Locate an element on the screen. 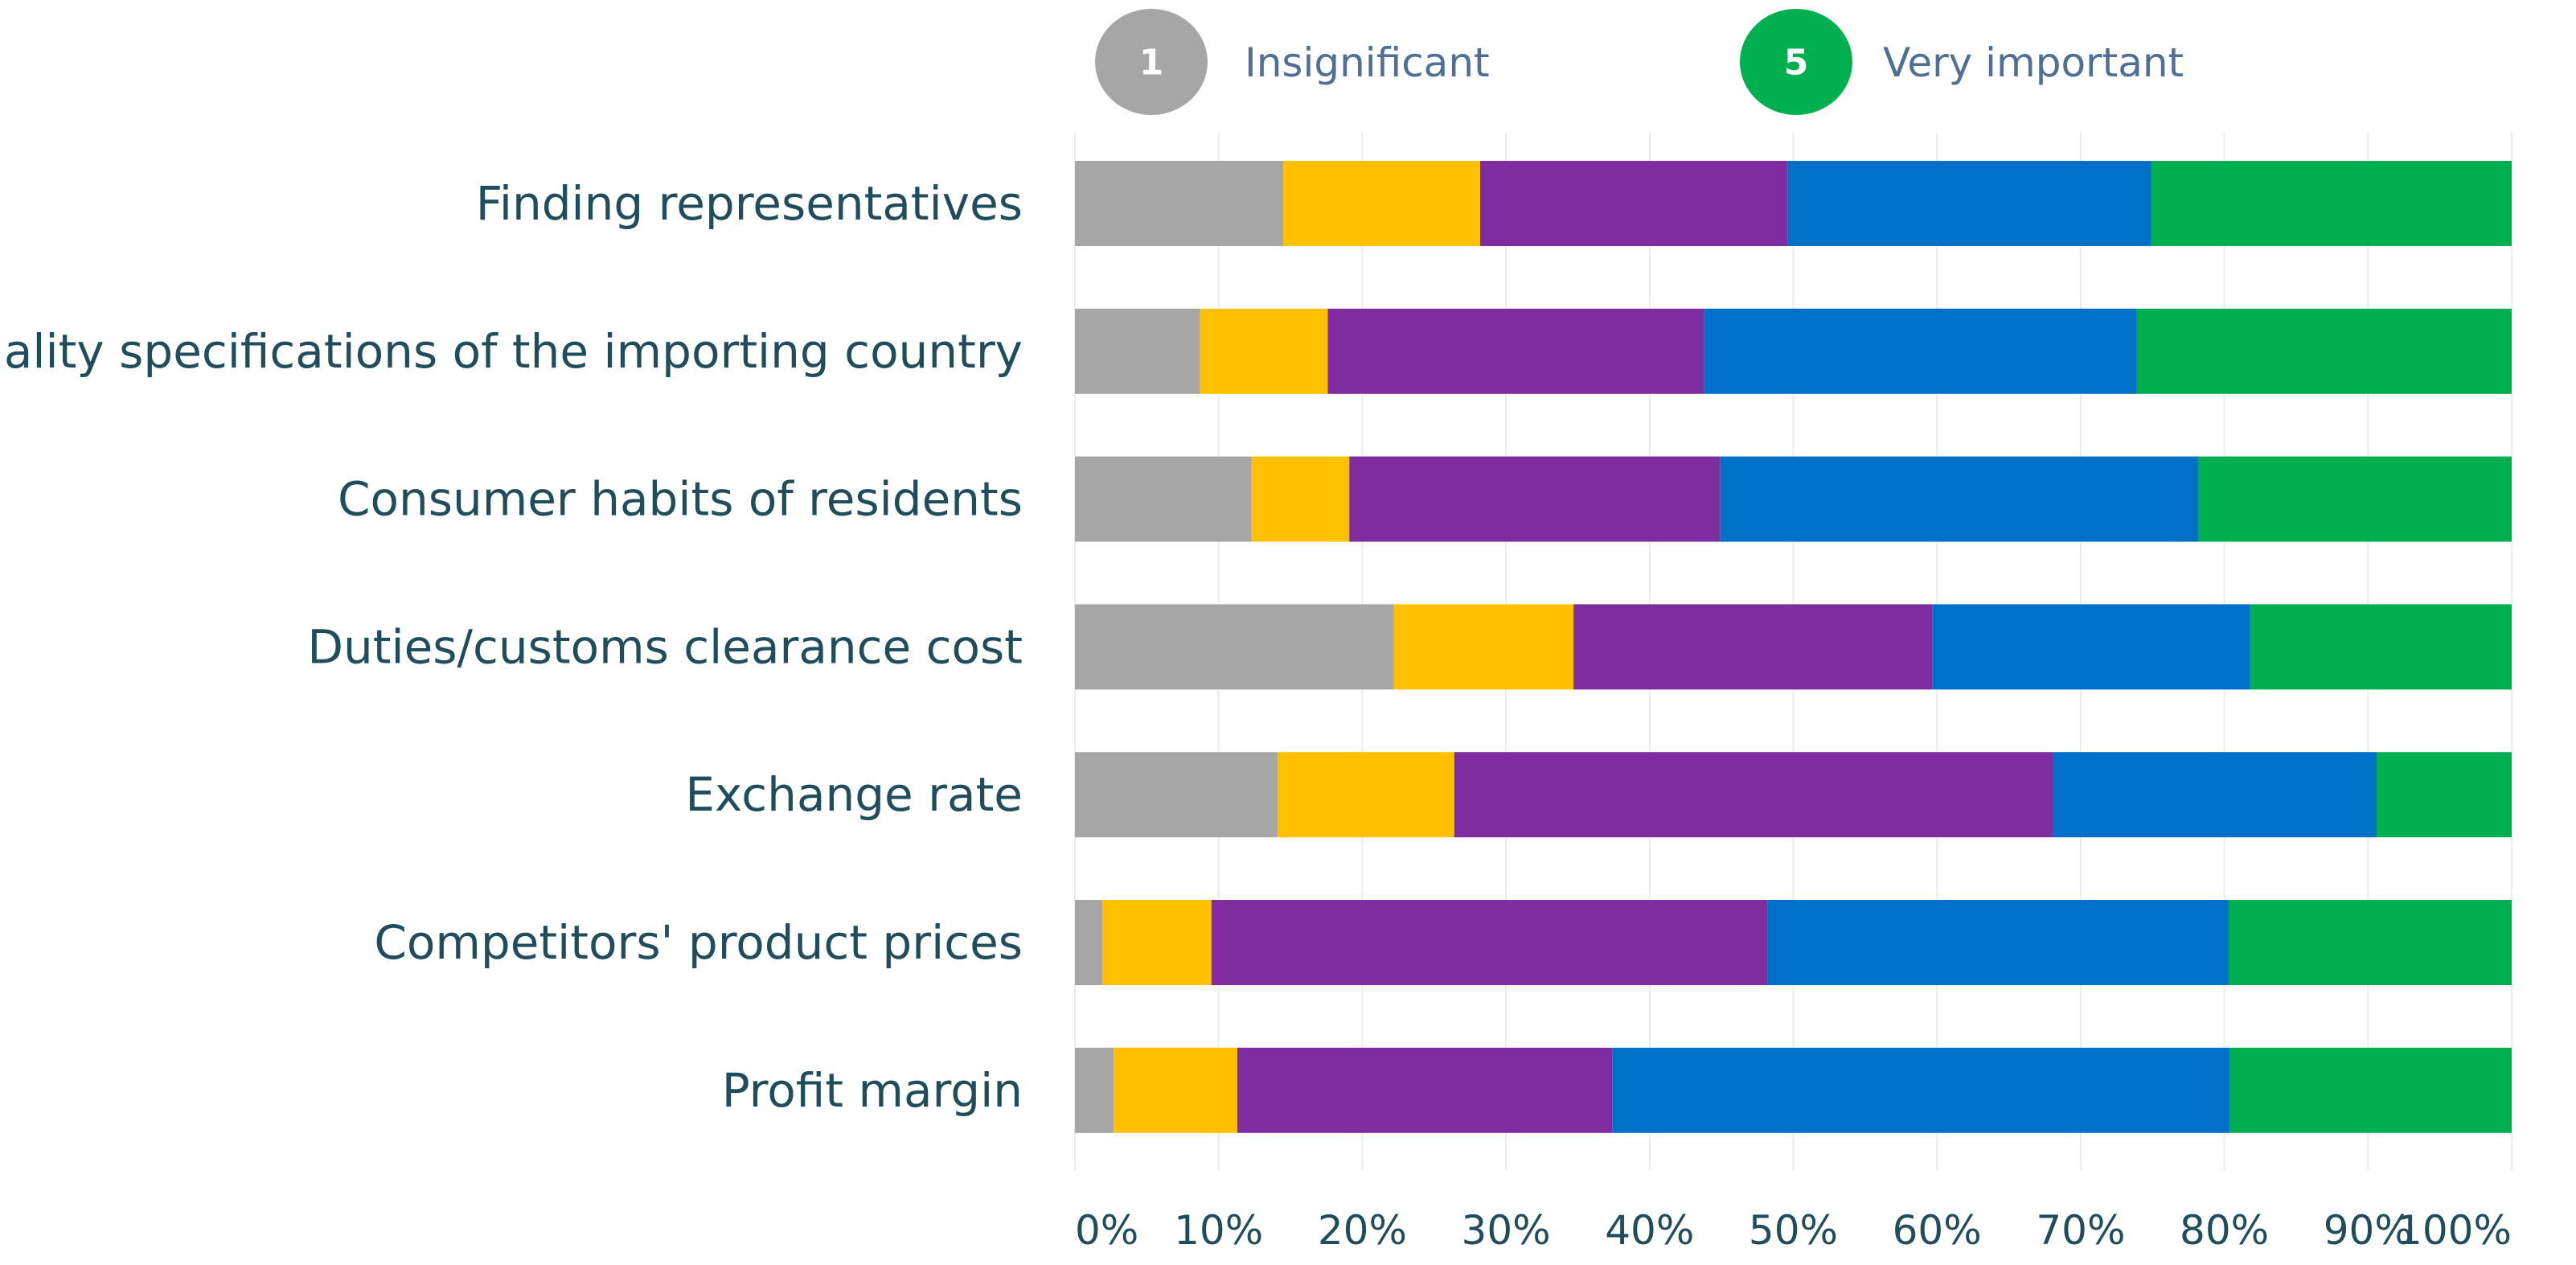 The height and width of the screenshot is (1265, 2576). x-axis-tick-labels: 0% 10% 20% 30% 40% 50% 60% 70% 80% 90%100% is located at coordinates (1794, 1230).